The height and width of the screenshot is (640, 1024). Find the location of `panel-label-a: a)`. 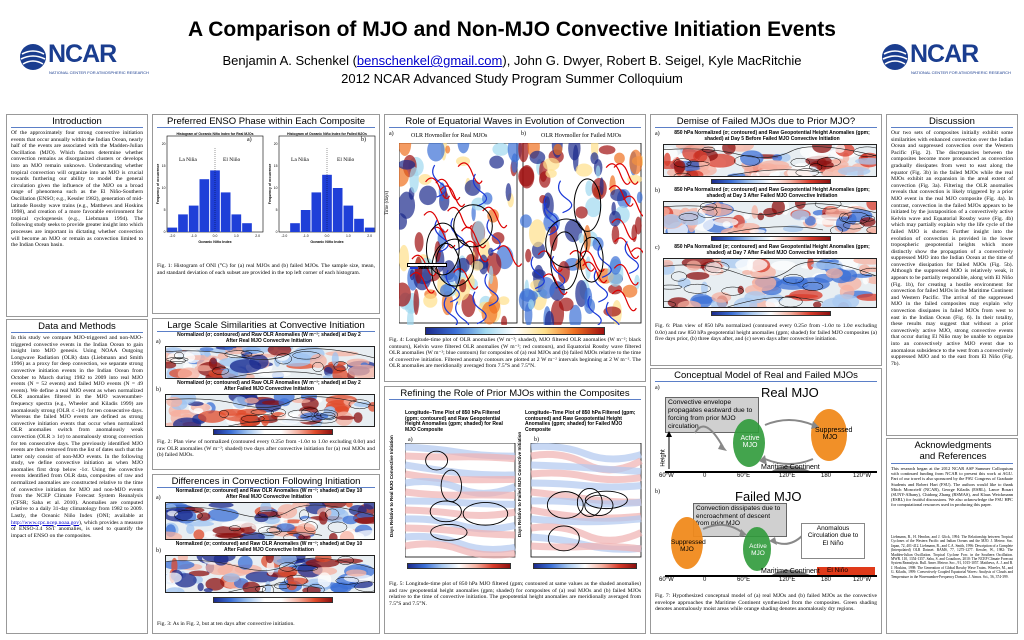

panel-label-a: a) is located at coordinates (391, 134).